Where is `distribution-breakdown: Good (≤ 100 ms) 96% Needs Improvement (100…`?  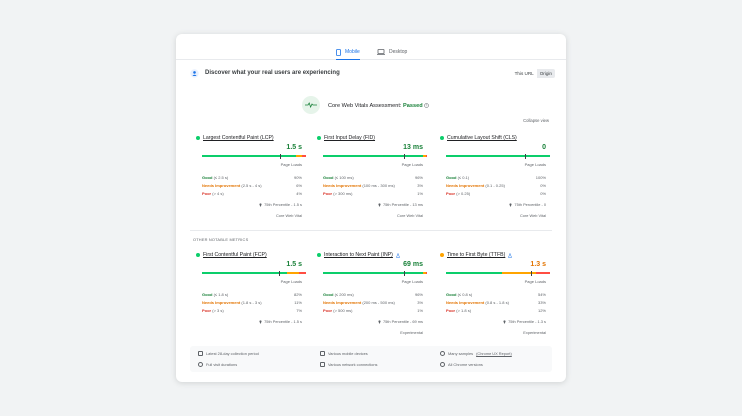
distribution-breakdown: Good (≤ 100 ms) 96% Needs Improvement (100… is located at coordinates (373, 185).